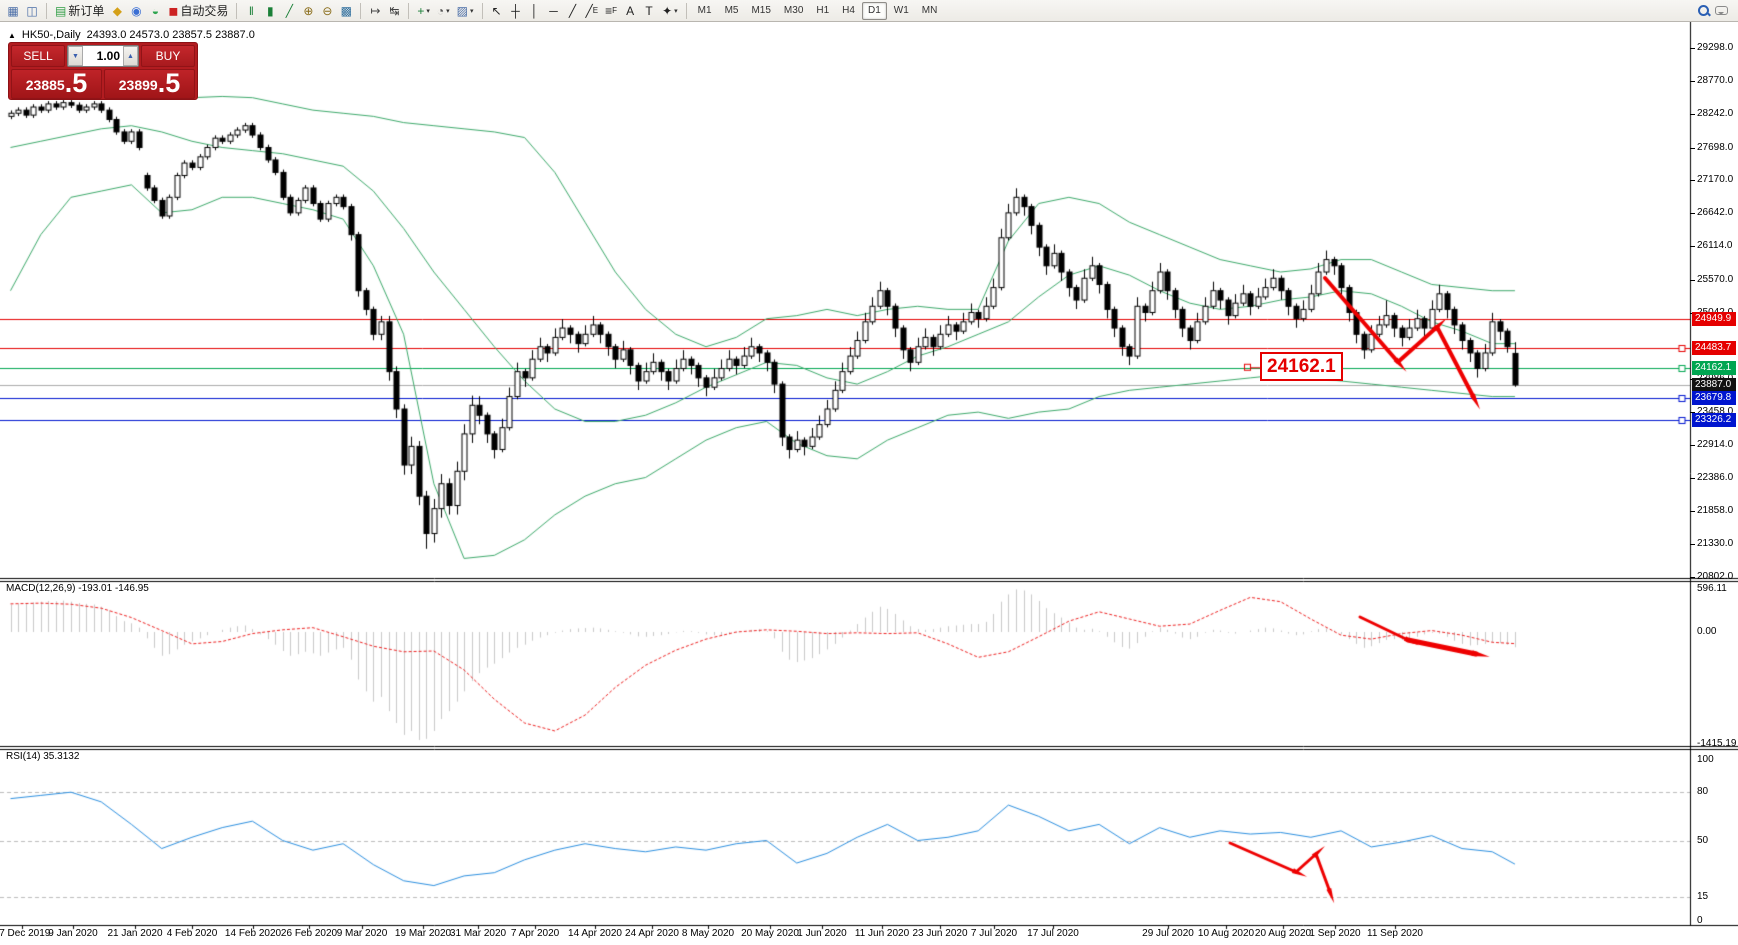 This screenshot has width=1738, height=945. Describe the element at coordinates (428, 11) in the screenshot. I see `indicators-icon-caret: ▾` at that location.